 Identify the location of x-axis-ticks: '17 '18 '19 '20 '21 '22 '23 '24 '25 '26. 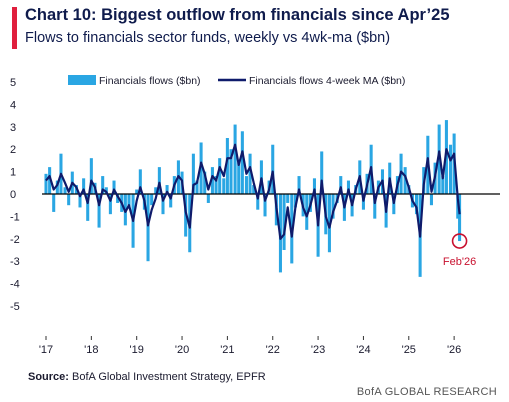
(250, 346).